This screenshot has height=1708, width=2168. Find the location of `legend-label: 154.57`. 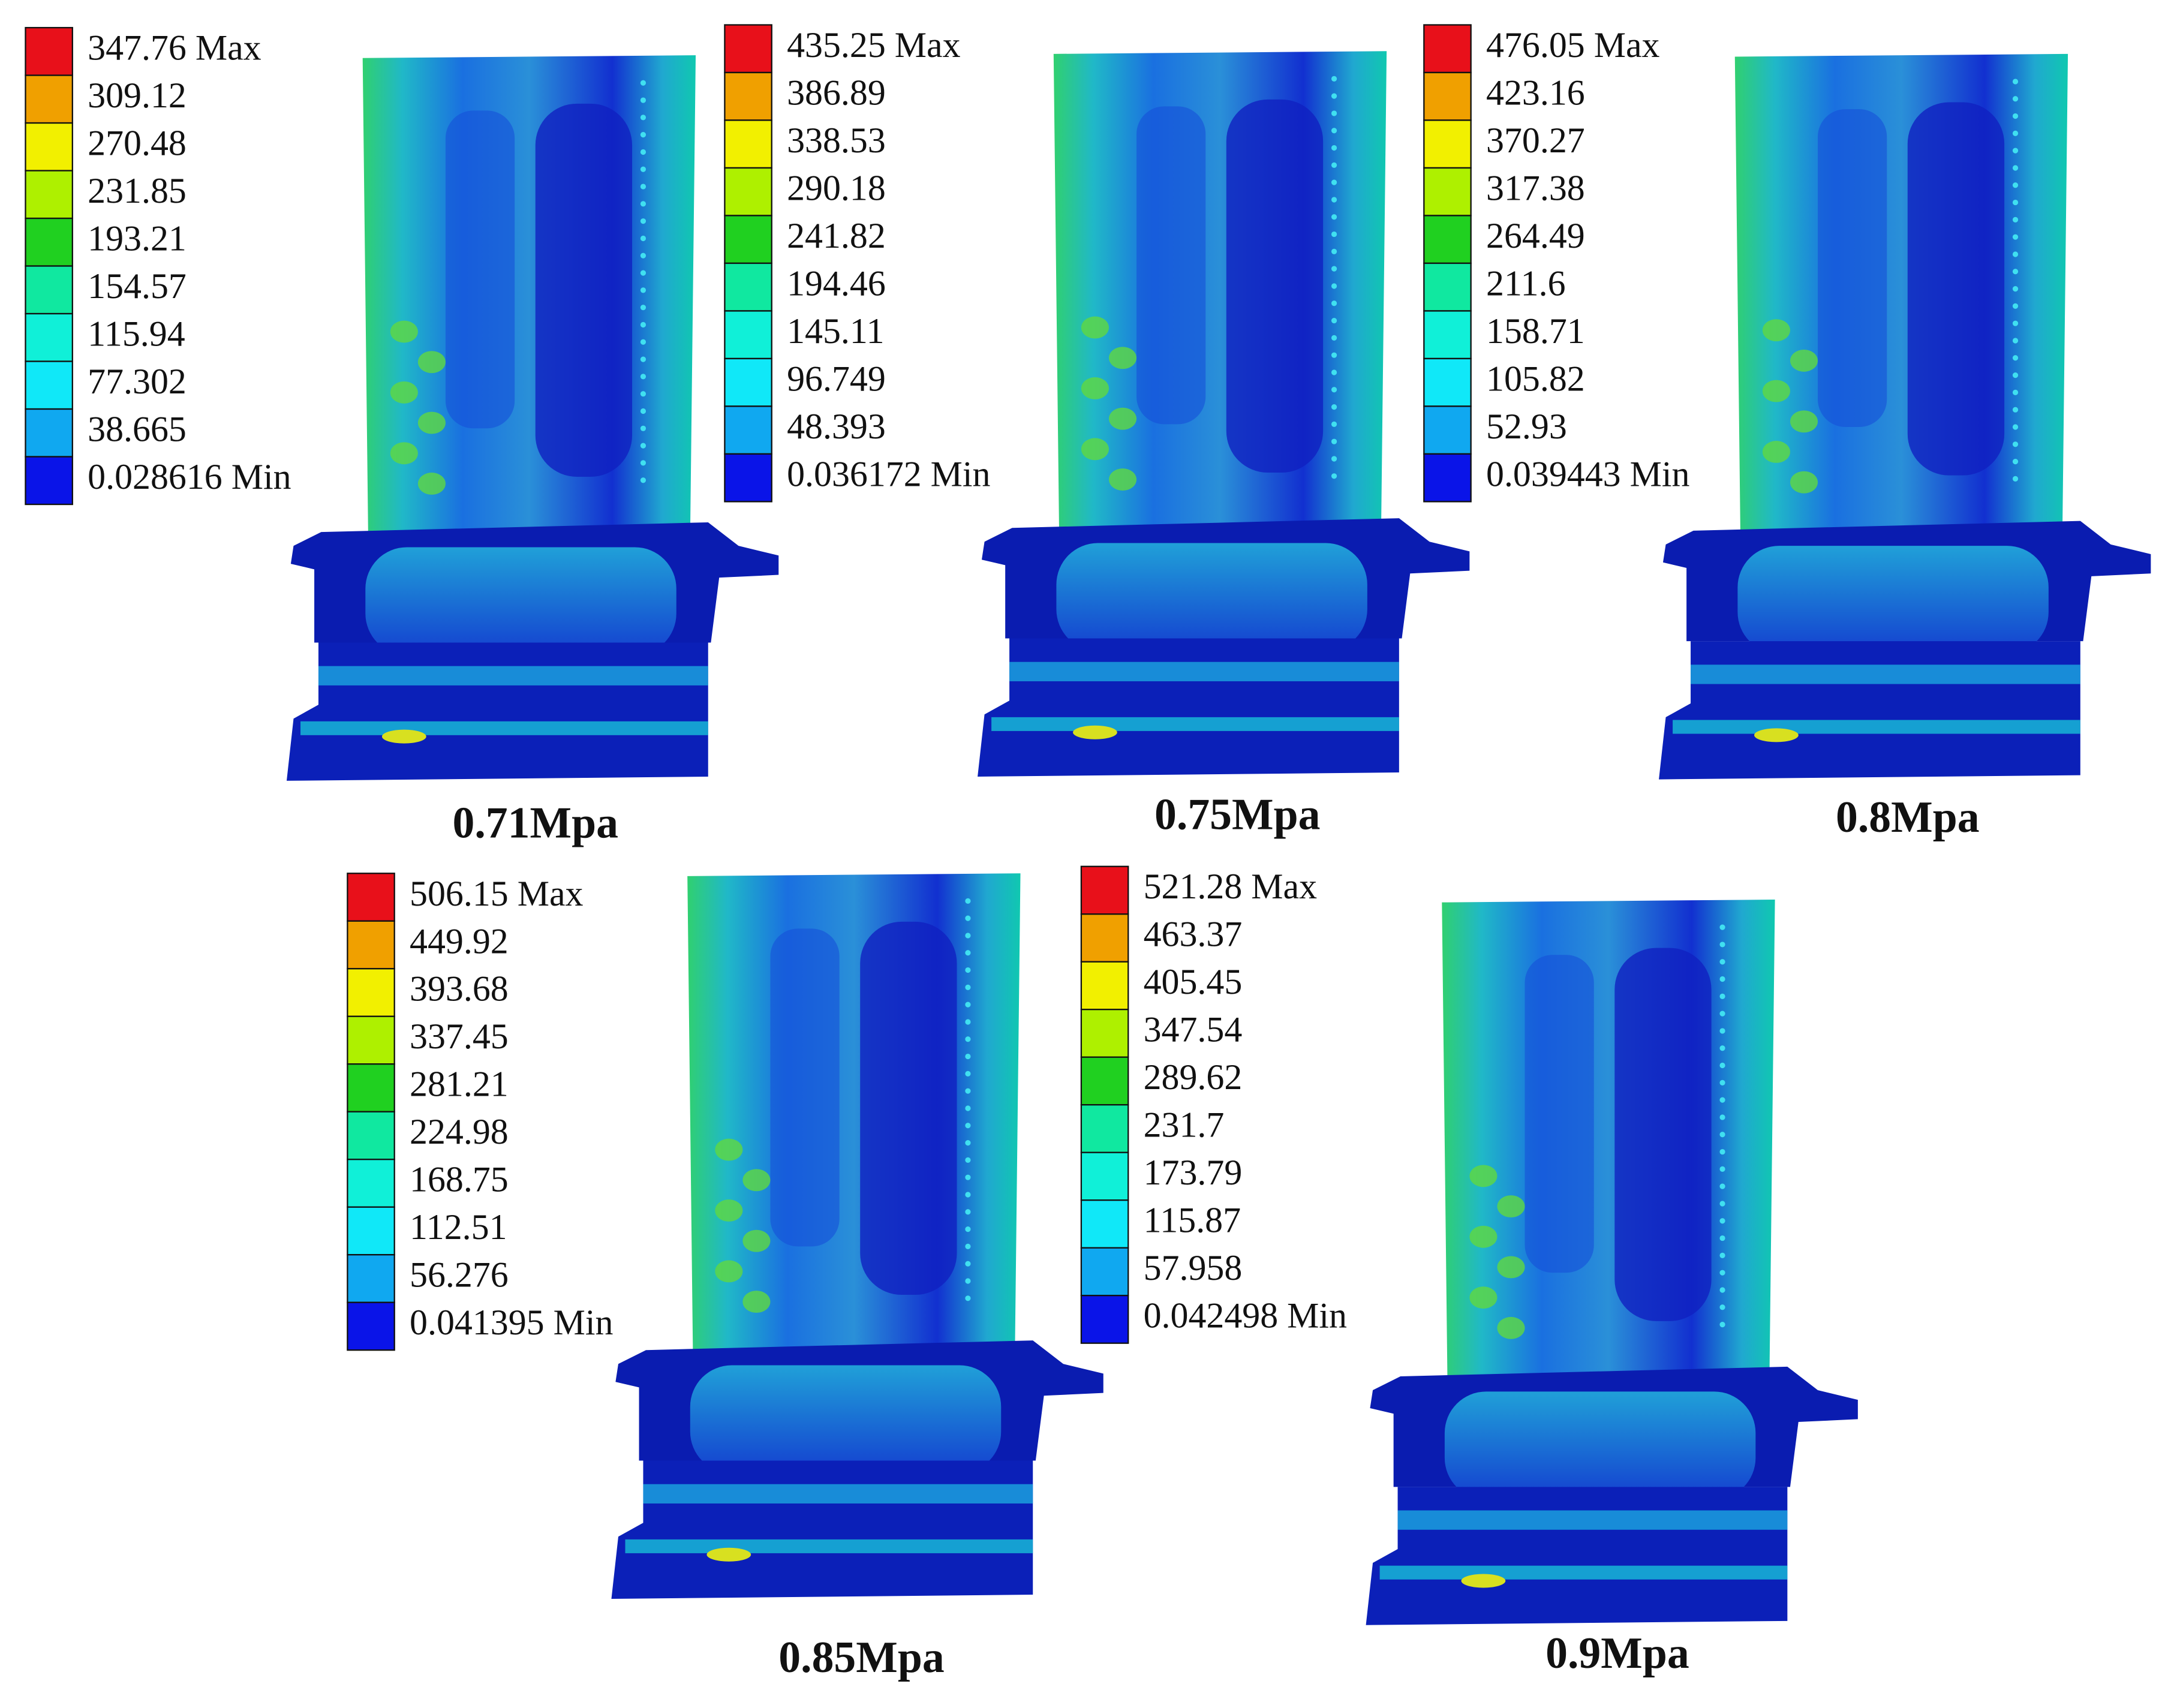

legend-label: 154.57 is located at coordinates (137, 286).